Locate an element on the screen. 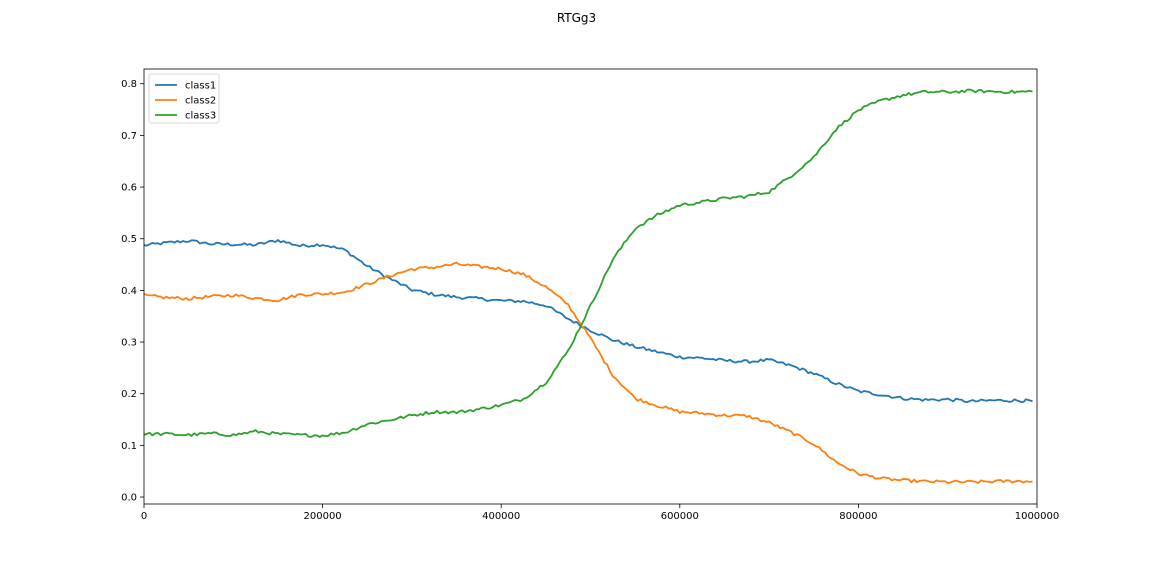 The image size is (1152, 576). y-tick-label: 0.1 is located at coordinates (129, 446).